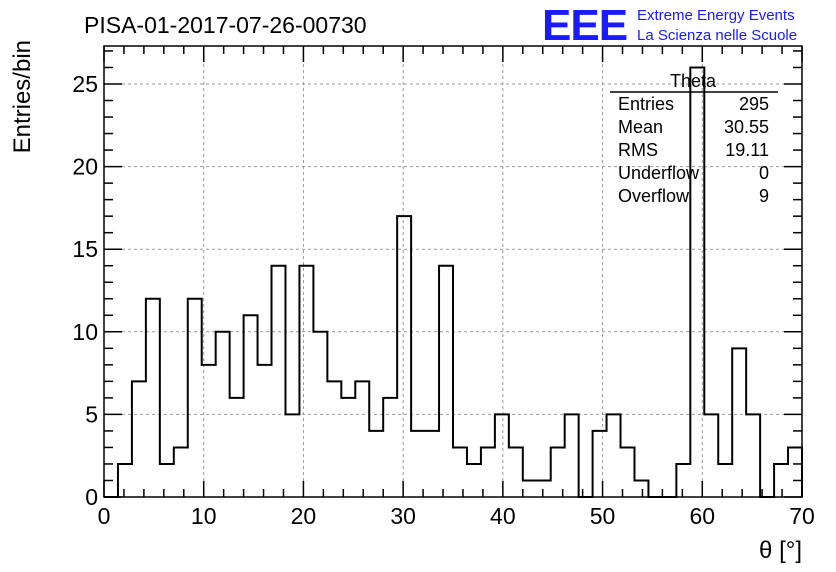 The height and width of the screenshot is (572, 836). I want to click on x-tick-label: 20, so click(304, 516).